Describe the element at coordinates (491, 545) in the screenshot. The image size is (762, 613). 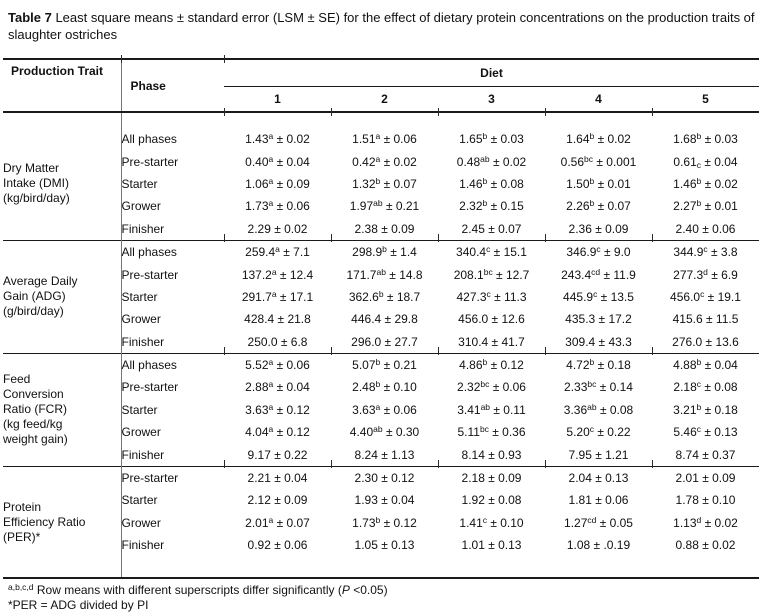
I see `value-cell: 1.01 ± 0.13` at that location.